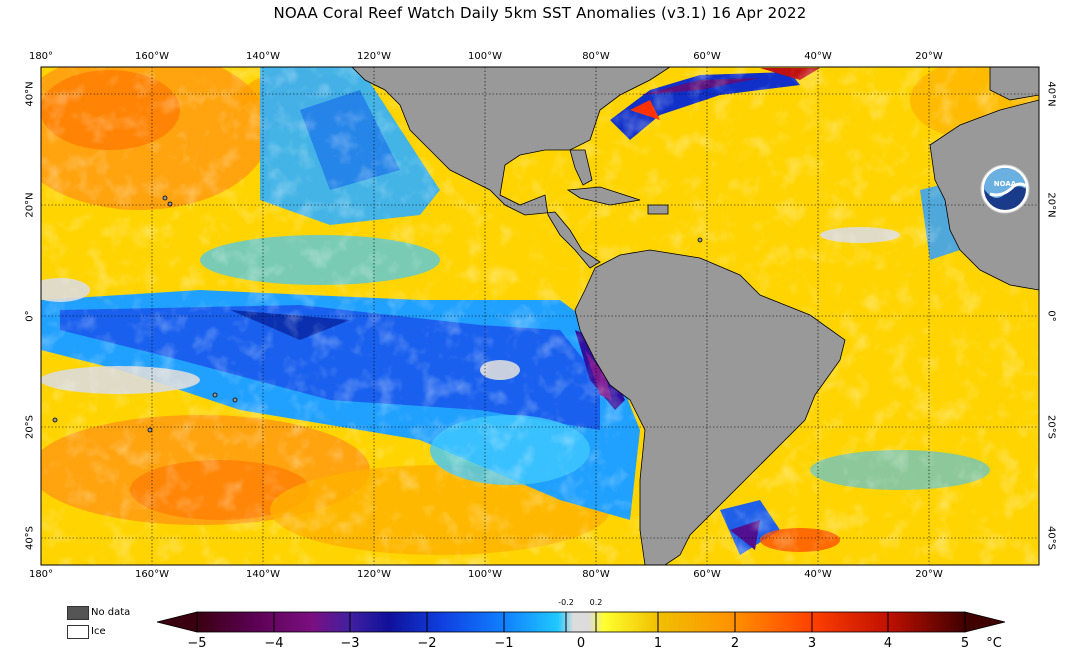 The height and width of the screenshot is (658, 1080). I want to click on colorbar-tick-label: 1, so click(658, 643).